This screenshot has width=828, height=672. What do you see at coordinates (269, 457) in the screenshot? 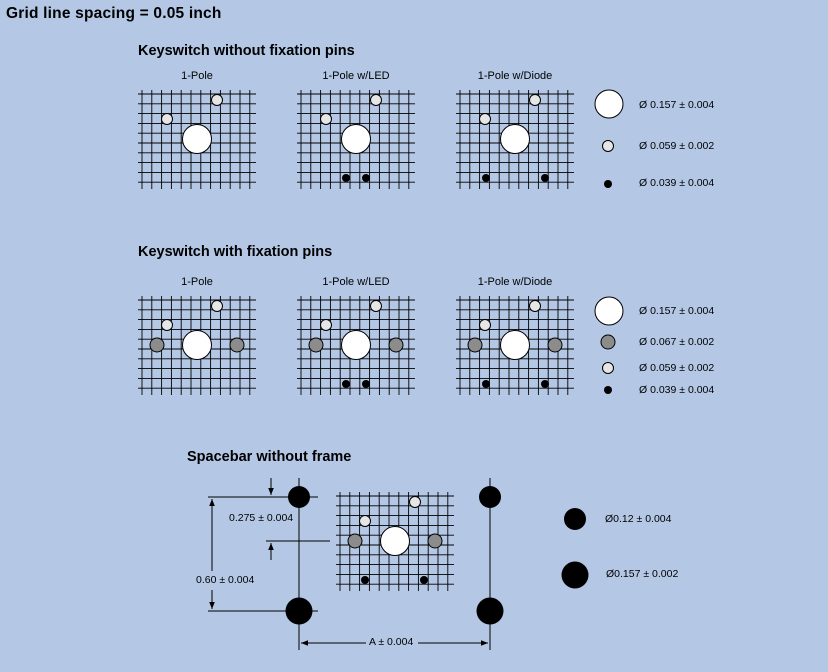
I see `section-title-spacebar: Spacebar without frame` at bounding box center [269, 457].